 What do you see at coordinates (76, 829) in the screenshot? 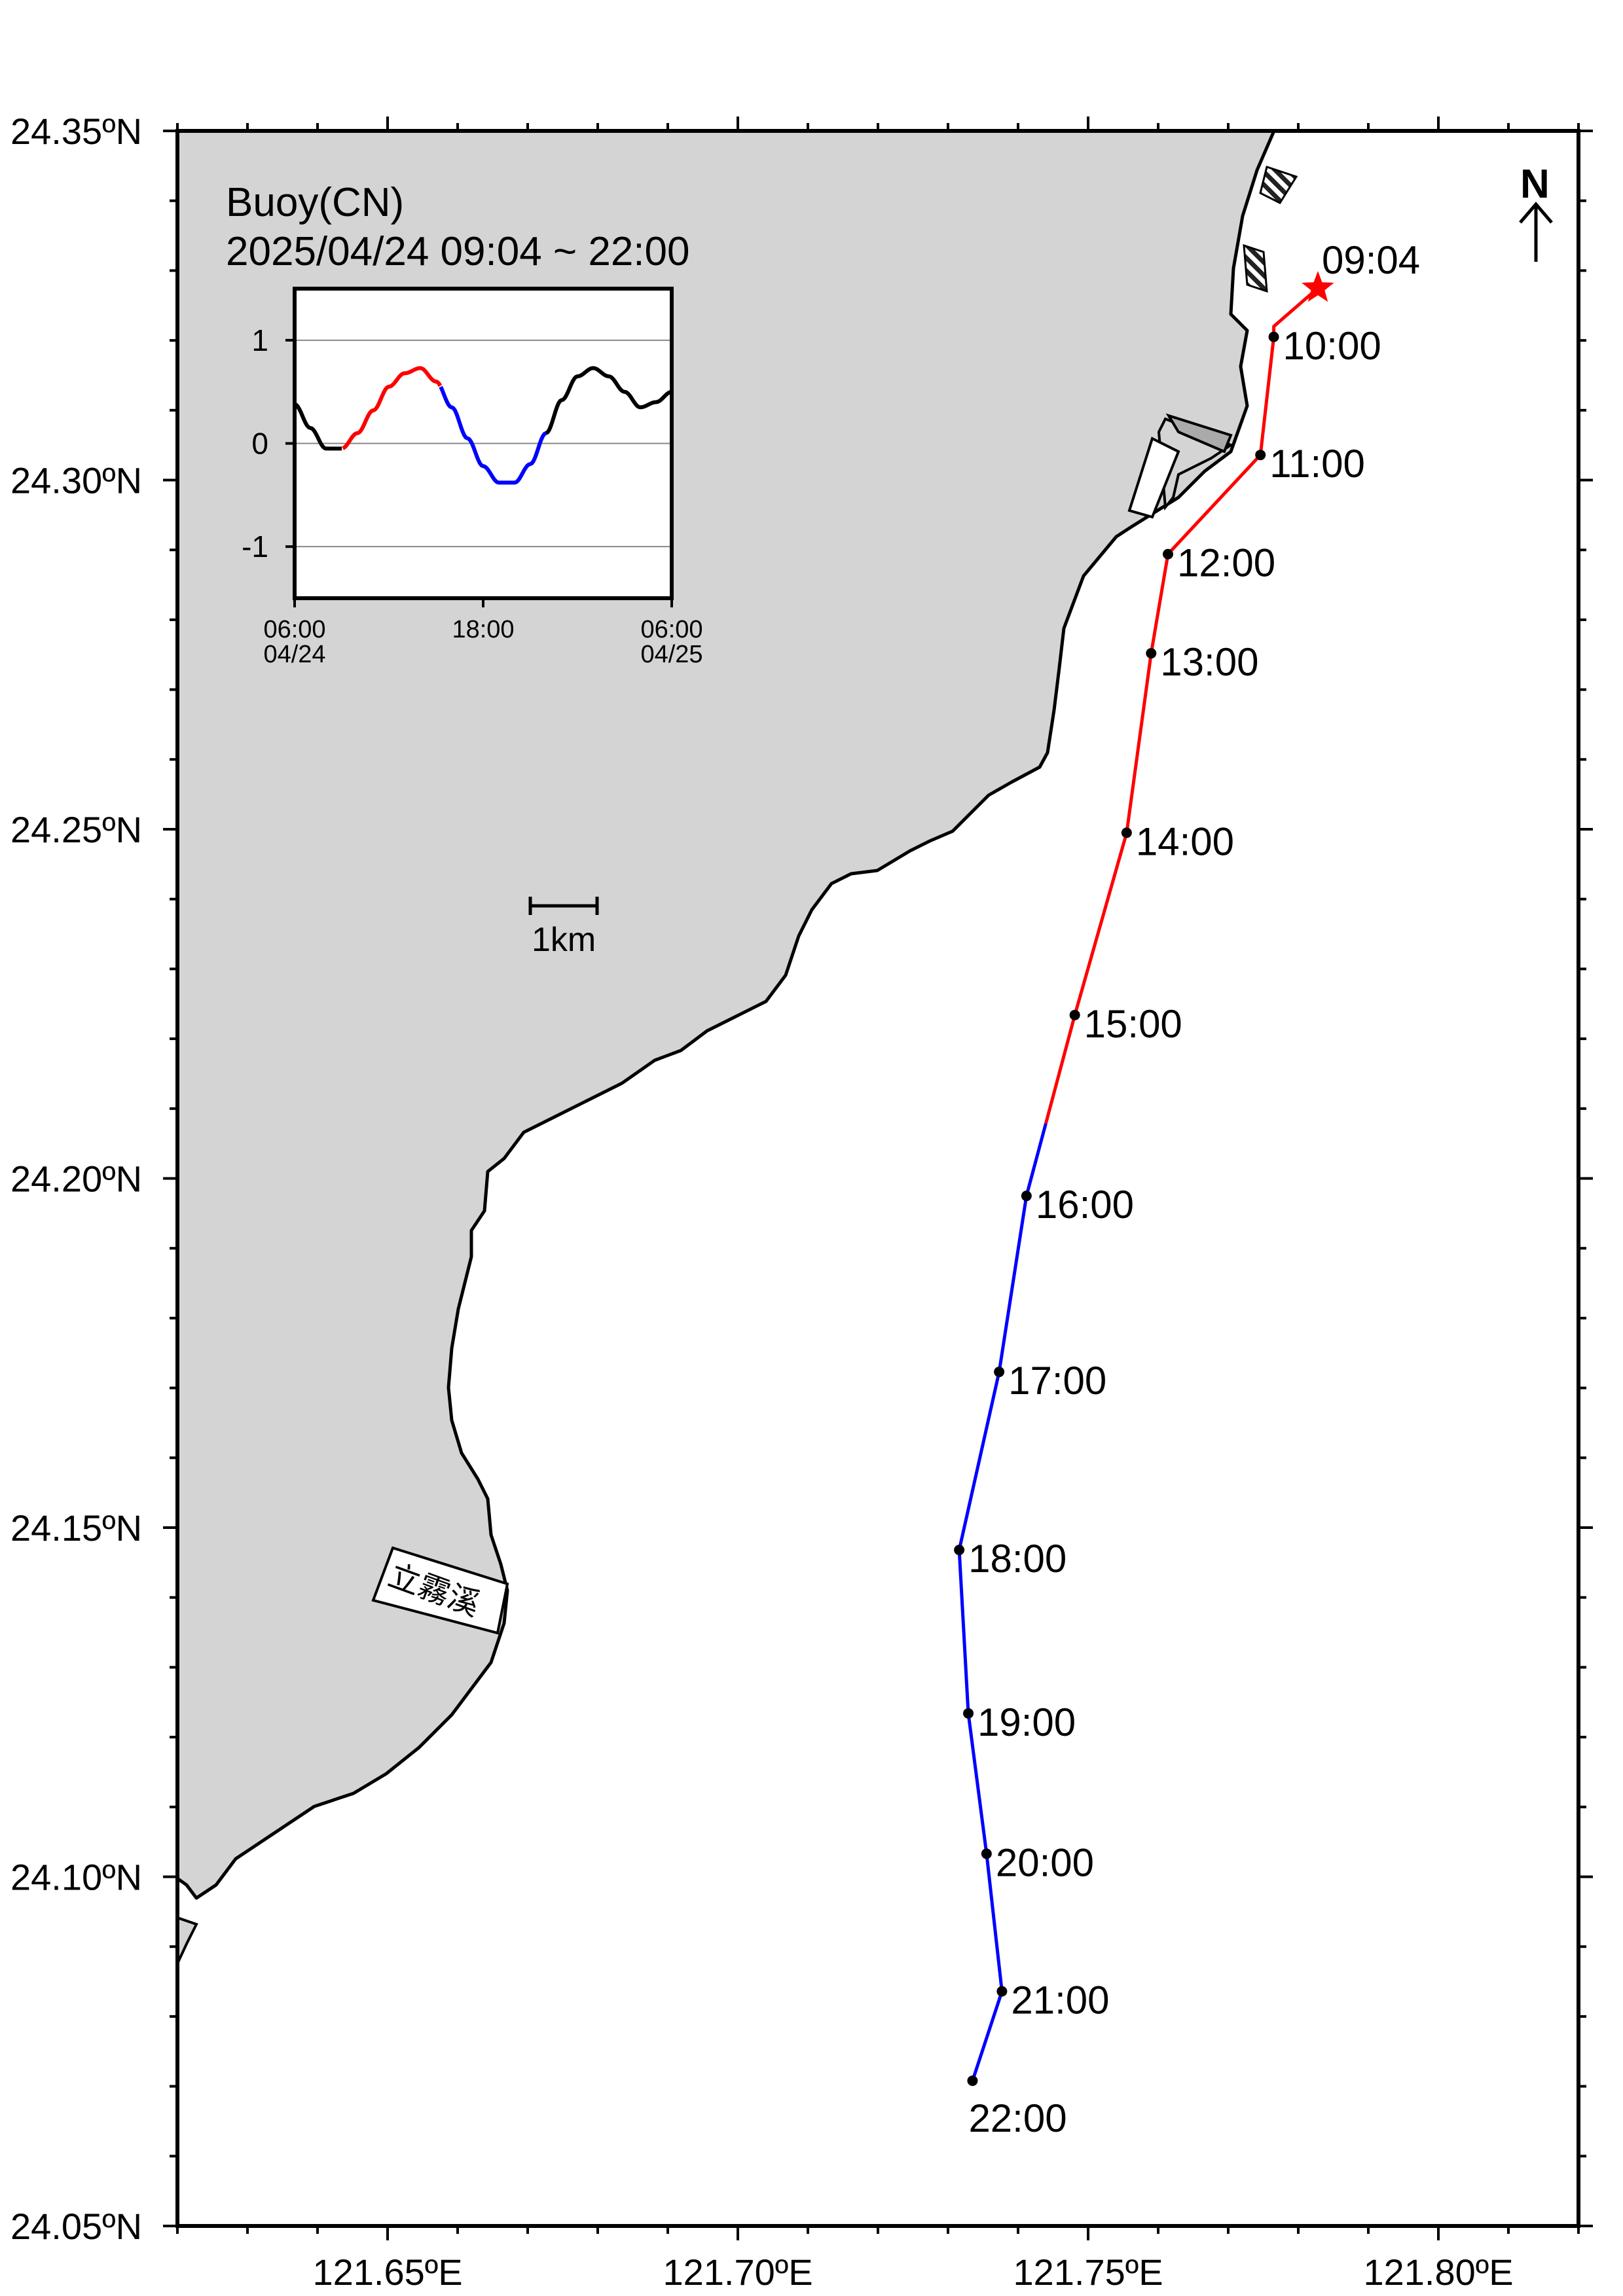
I see `lat-label: 24.25ºN` at bounding box center [76, 829].